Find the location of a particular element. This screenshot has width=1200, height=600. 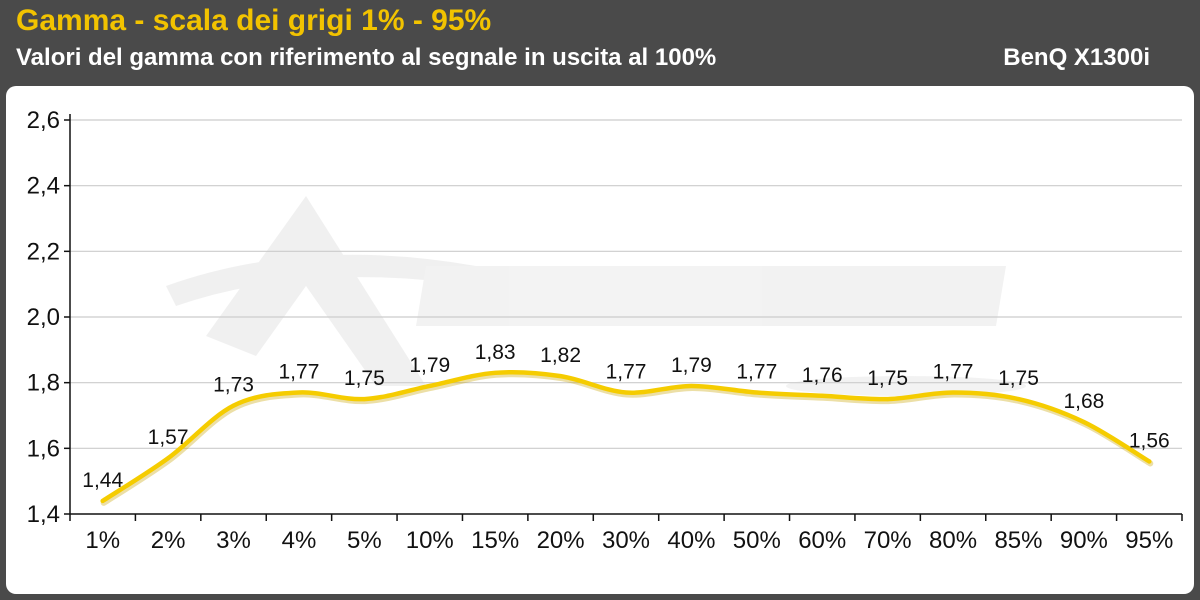

y-tick-label: 2,2 is located at coordinates (43, 251).